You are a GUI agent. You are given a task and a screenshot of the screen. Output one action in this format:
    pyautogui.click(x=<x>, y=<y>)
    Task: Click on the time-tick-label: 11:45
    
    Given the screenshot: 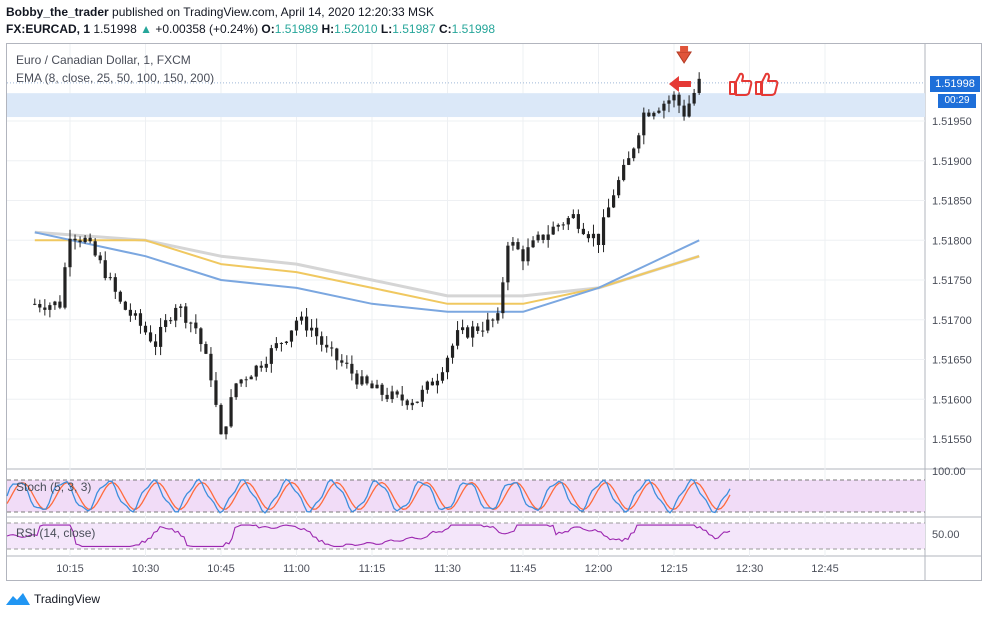 What is the action you would take?
    pyautogui.click(x=523, y=569)
    